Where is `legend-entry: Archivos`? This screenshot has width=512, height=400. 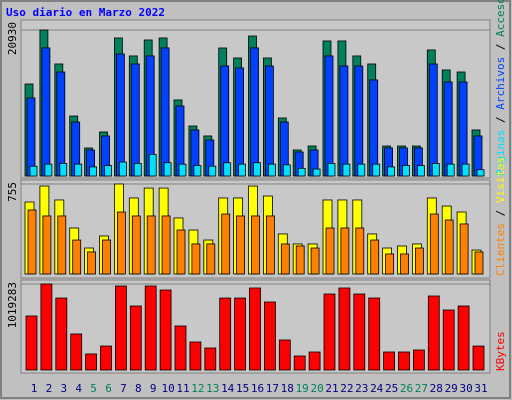 legend-entry: Archivos is located at coordinates (500, 83).